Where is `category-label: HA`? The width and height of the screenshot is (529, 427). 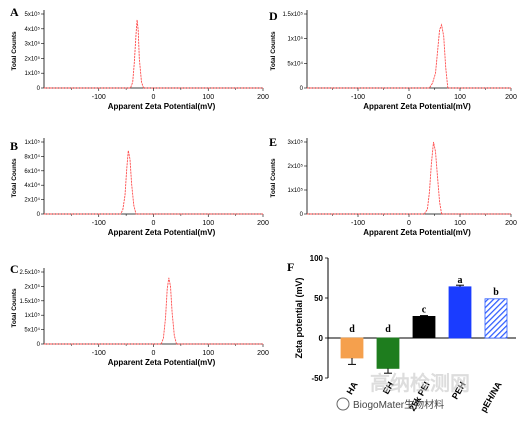
category-label: HA is located at coordinates (352, 388).